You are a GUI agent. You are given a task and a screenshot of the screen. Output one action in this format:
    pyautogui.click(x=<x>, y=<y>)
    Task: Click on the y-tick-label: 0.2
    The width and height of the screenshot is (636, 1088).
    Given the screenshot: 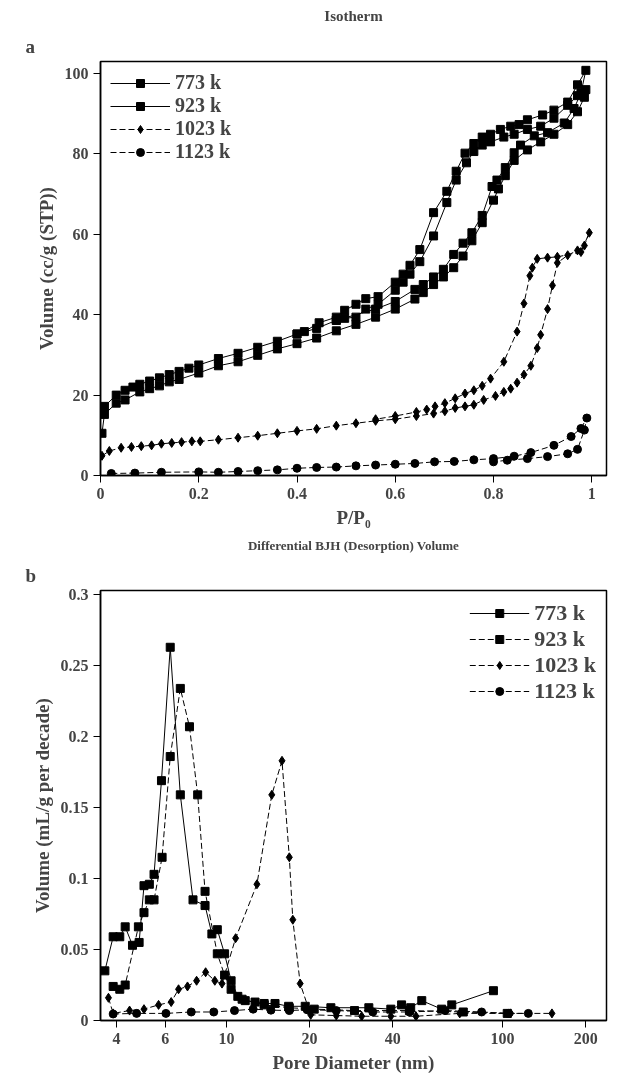 What is the action you would take?
    pyautogui.click(x=78, y=737)
    